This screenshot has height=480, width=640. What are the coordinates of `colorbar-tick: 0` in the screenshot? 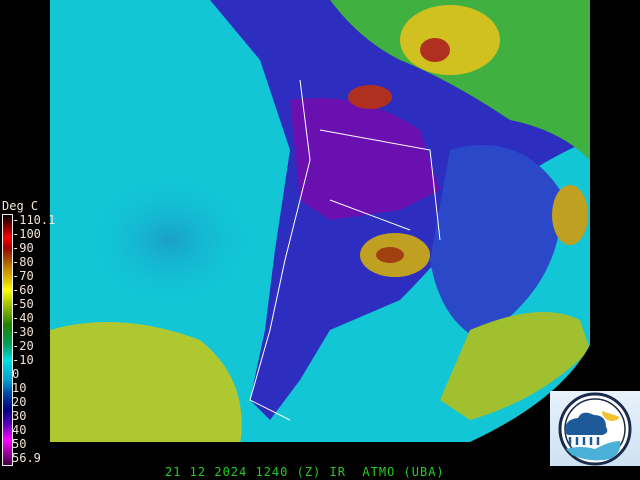 It's located at (16, 374).